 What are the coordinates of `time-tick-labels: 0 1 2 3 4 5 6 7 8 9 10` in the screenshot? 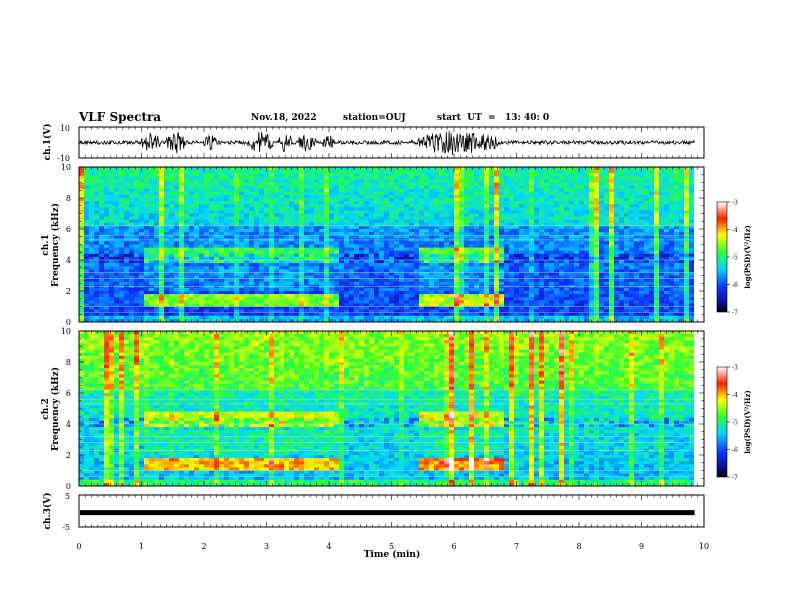 It's located at (392, 546).